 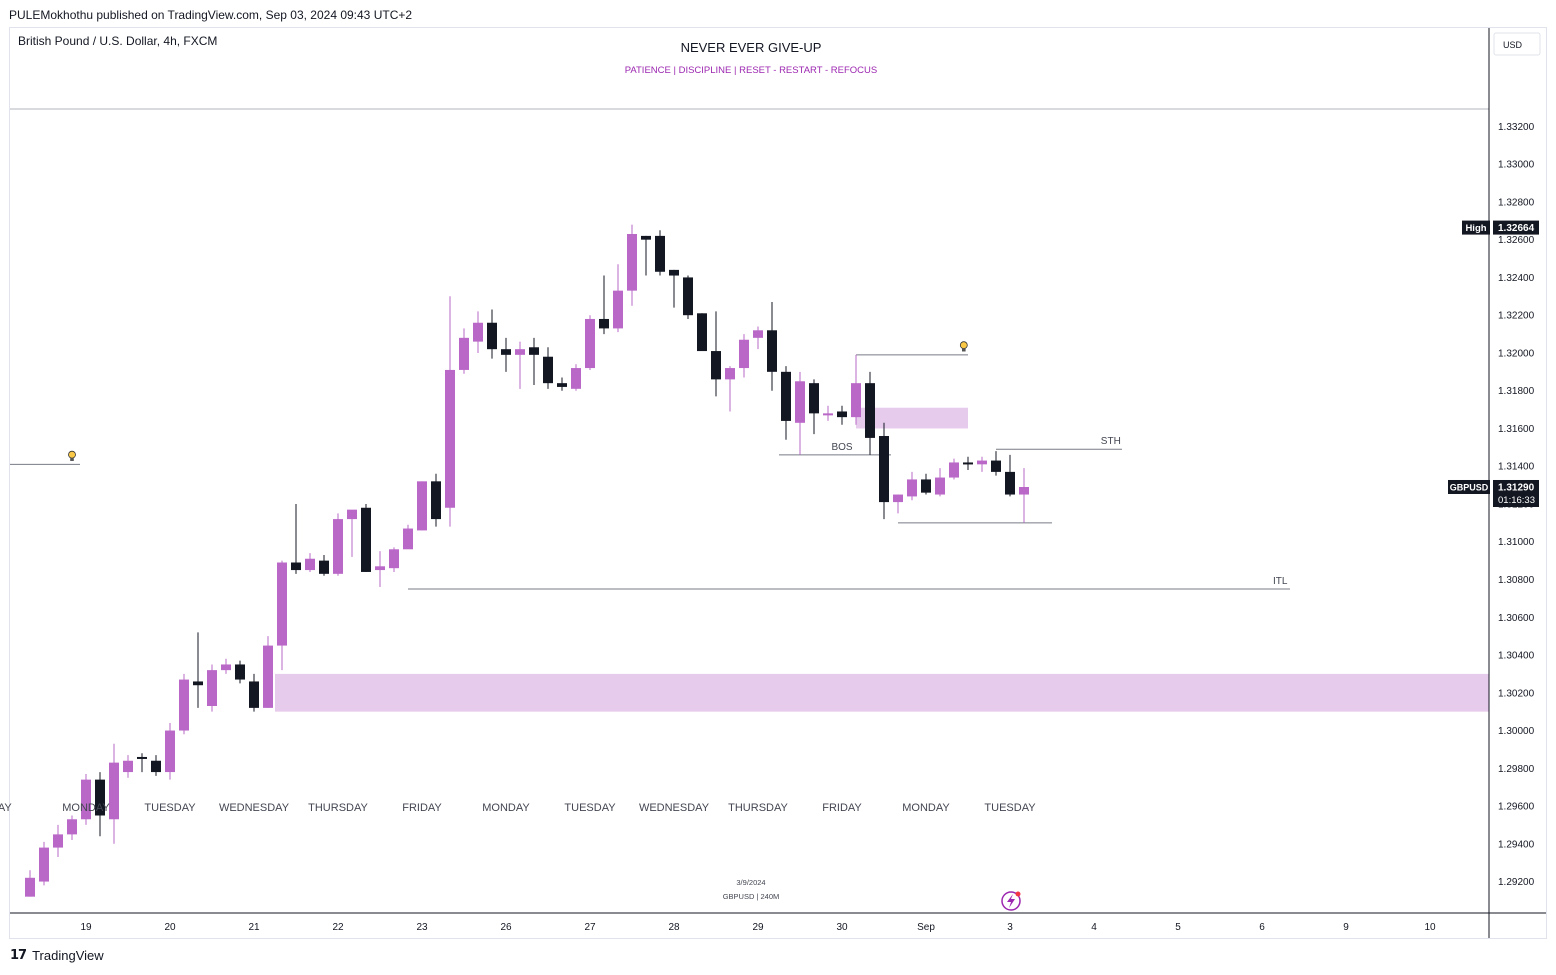 I want to click on time-axis: 19 20 21 22 23 26 27 28 29 30 Sep 3 4 5 6 9 10, so click(x=778, y=922).